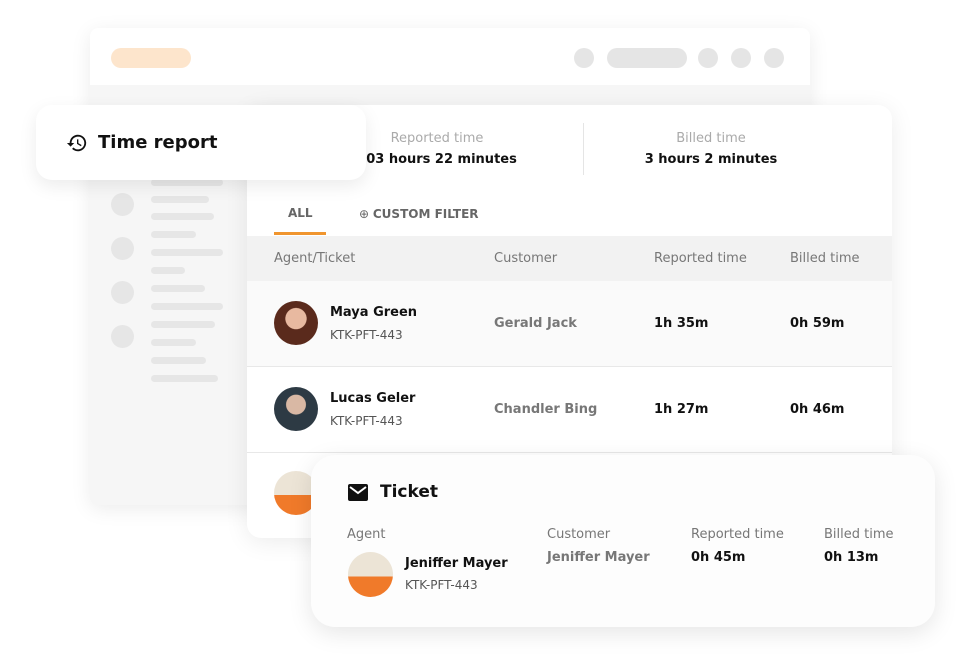  What do you see at coordinates (151, 58) in the screenshot?
I see `logo-placeholder` at bounding box center [151, 58].